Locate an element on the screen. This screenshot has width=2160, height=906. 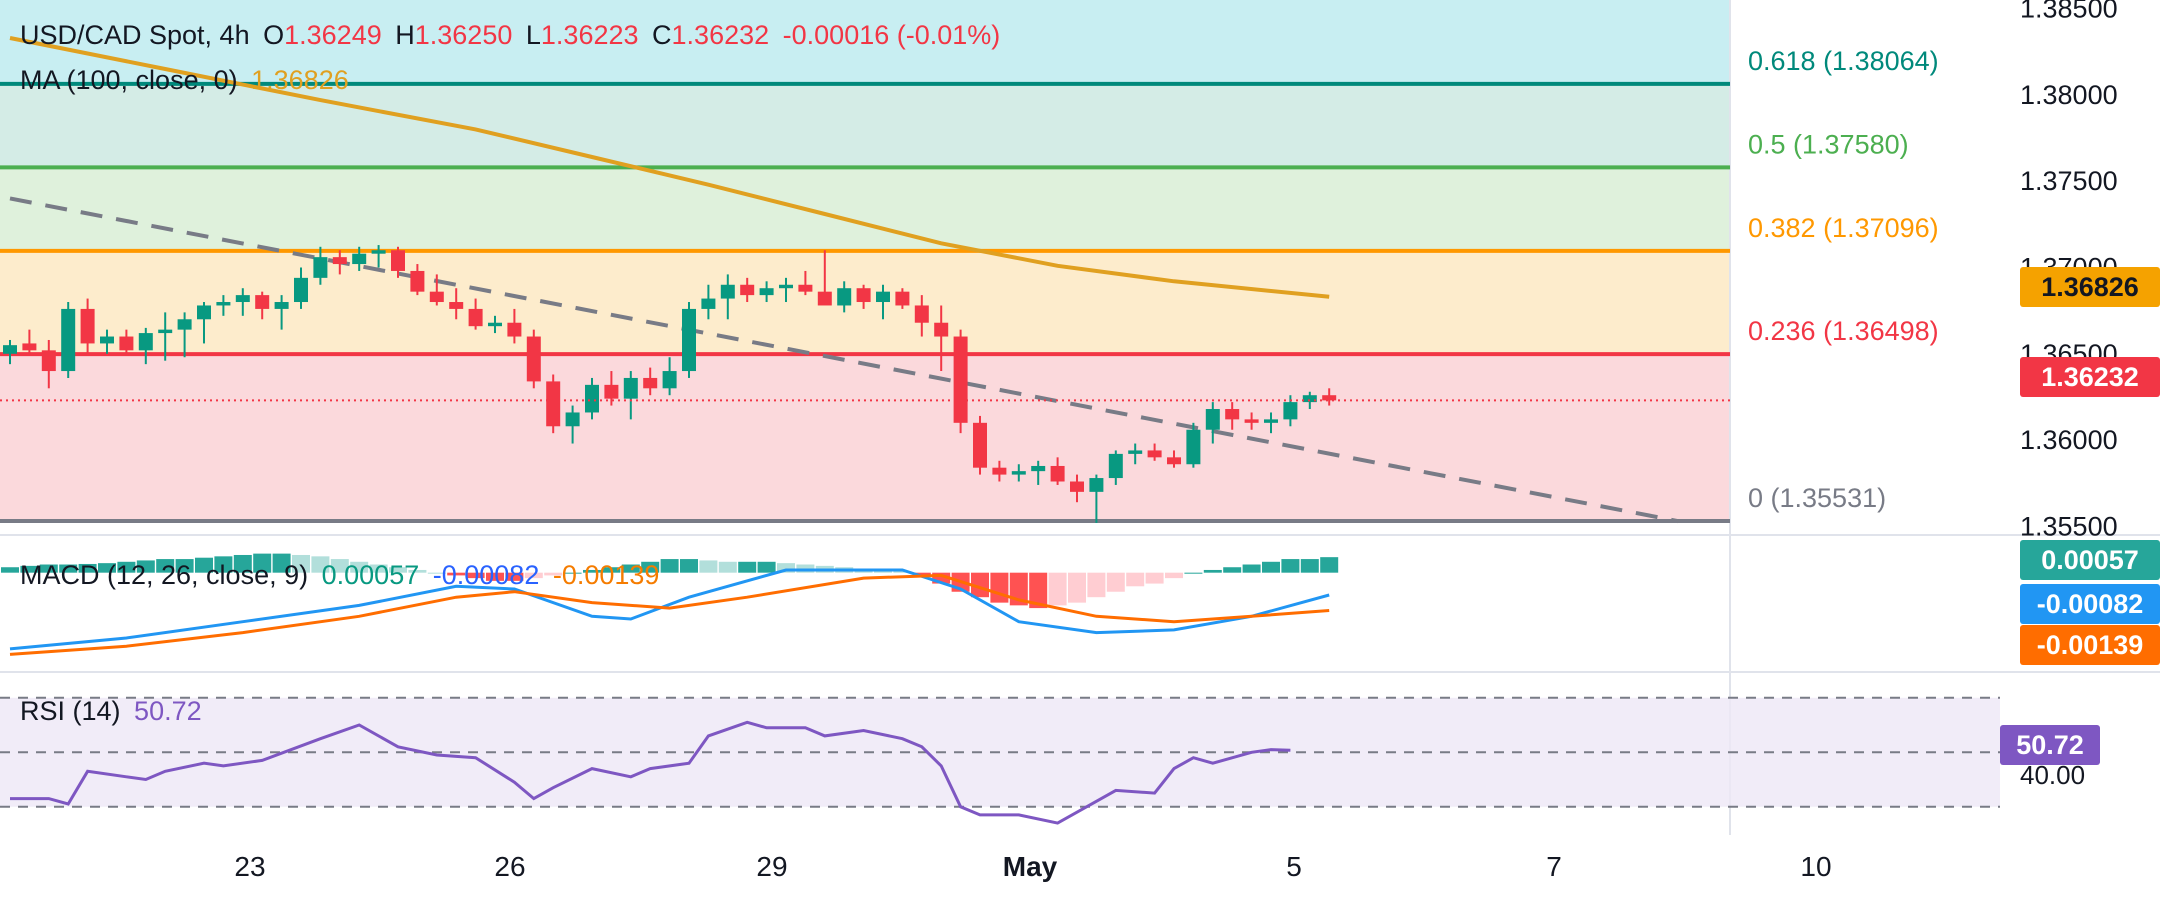
close-label: C1.36232 is located at coordinates (711, 35).